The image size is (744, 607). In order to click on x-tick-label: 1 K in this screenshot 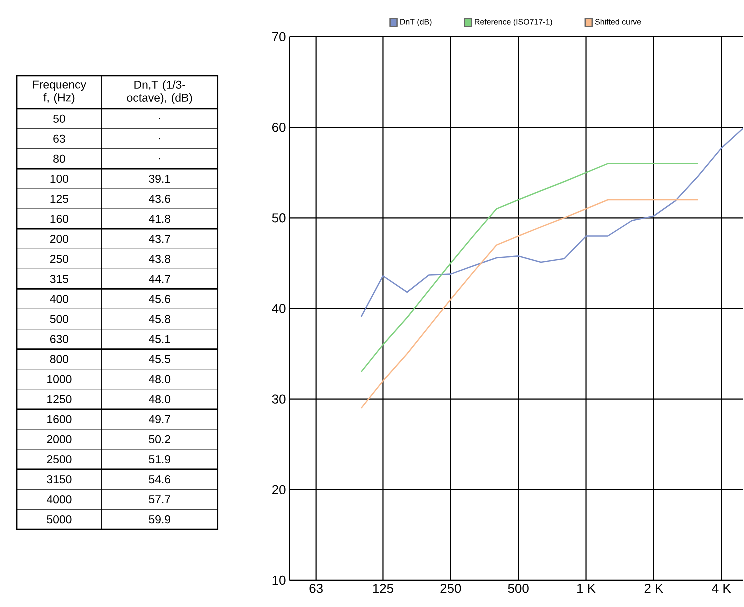, I will do `click(587, 589)`.